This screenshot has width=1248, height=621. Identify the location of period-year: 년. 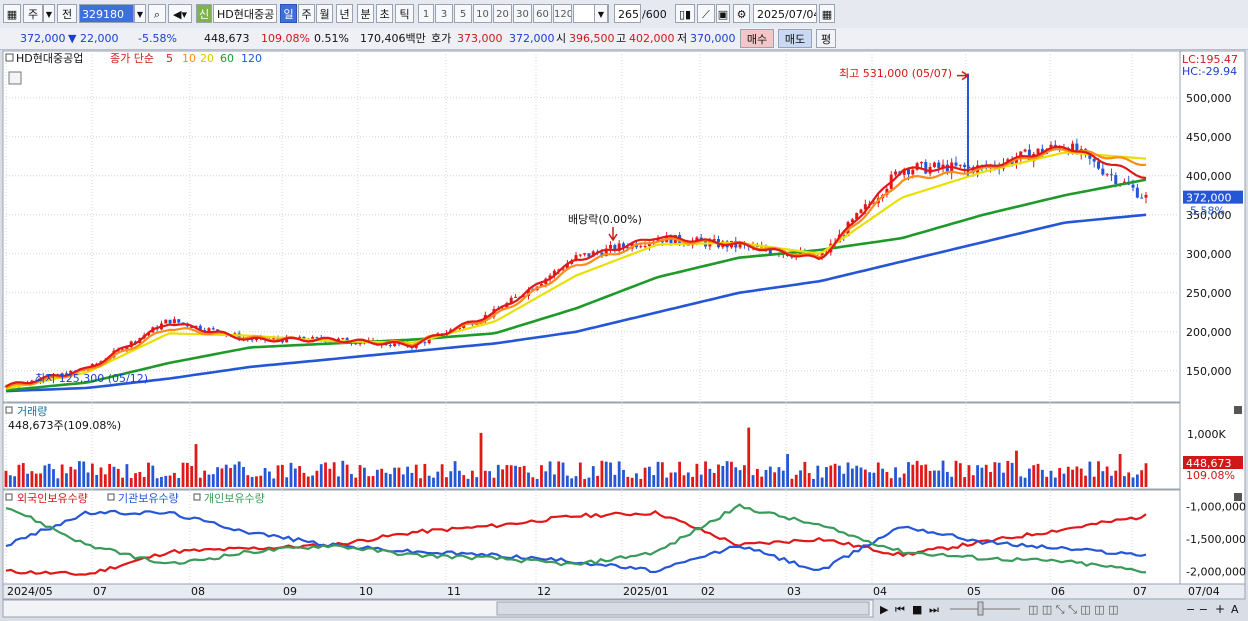
(344, 13).